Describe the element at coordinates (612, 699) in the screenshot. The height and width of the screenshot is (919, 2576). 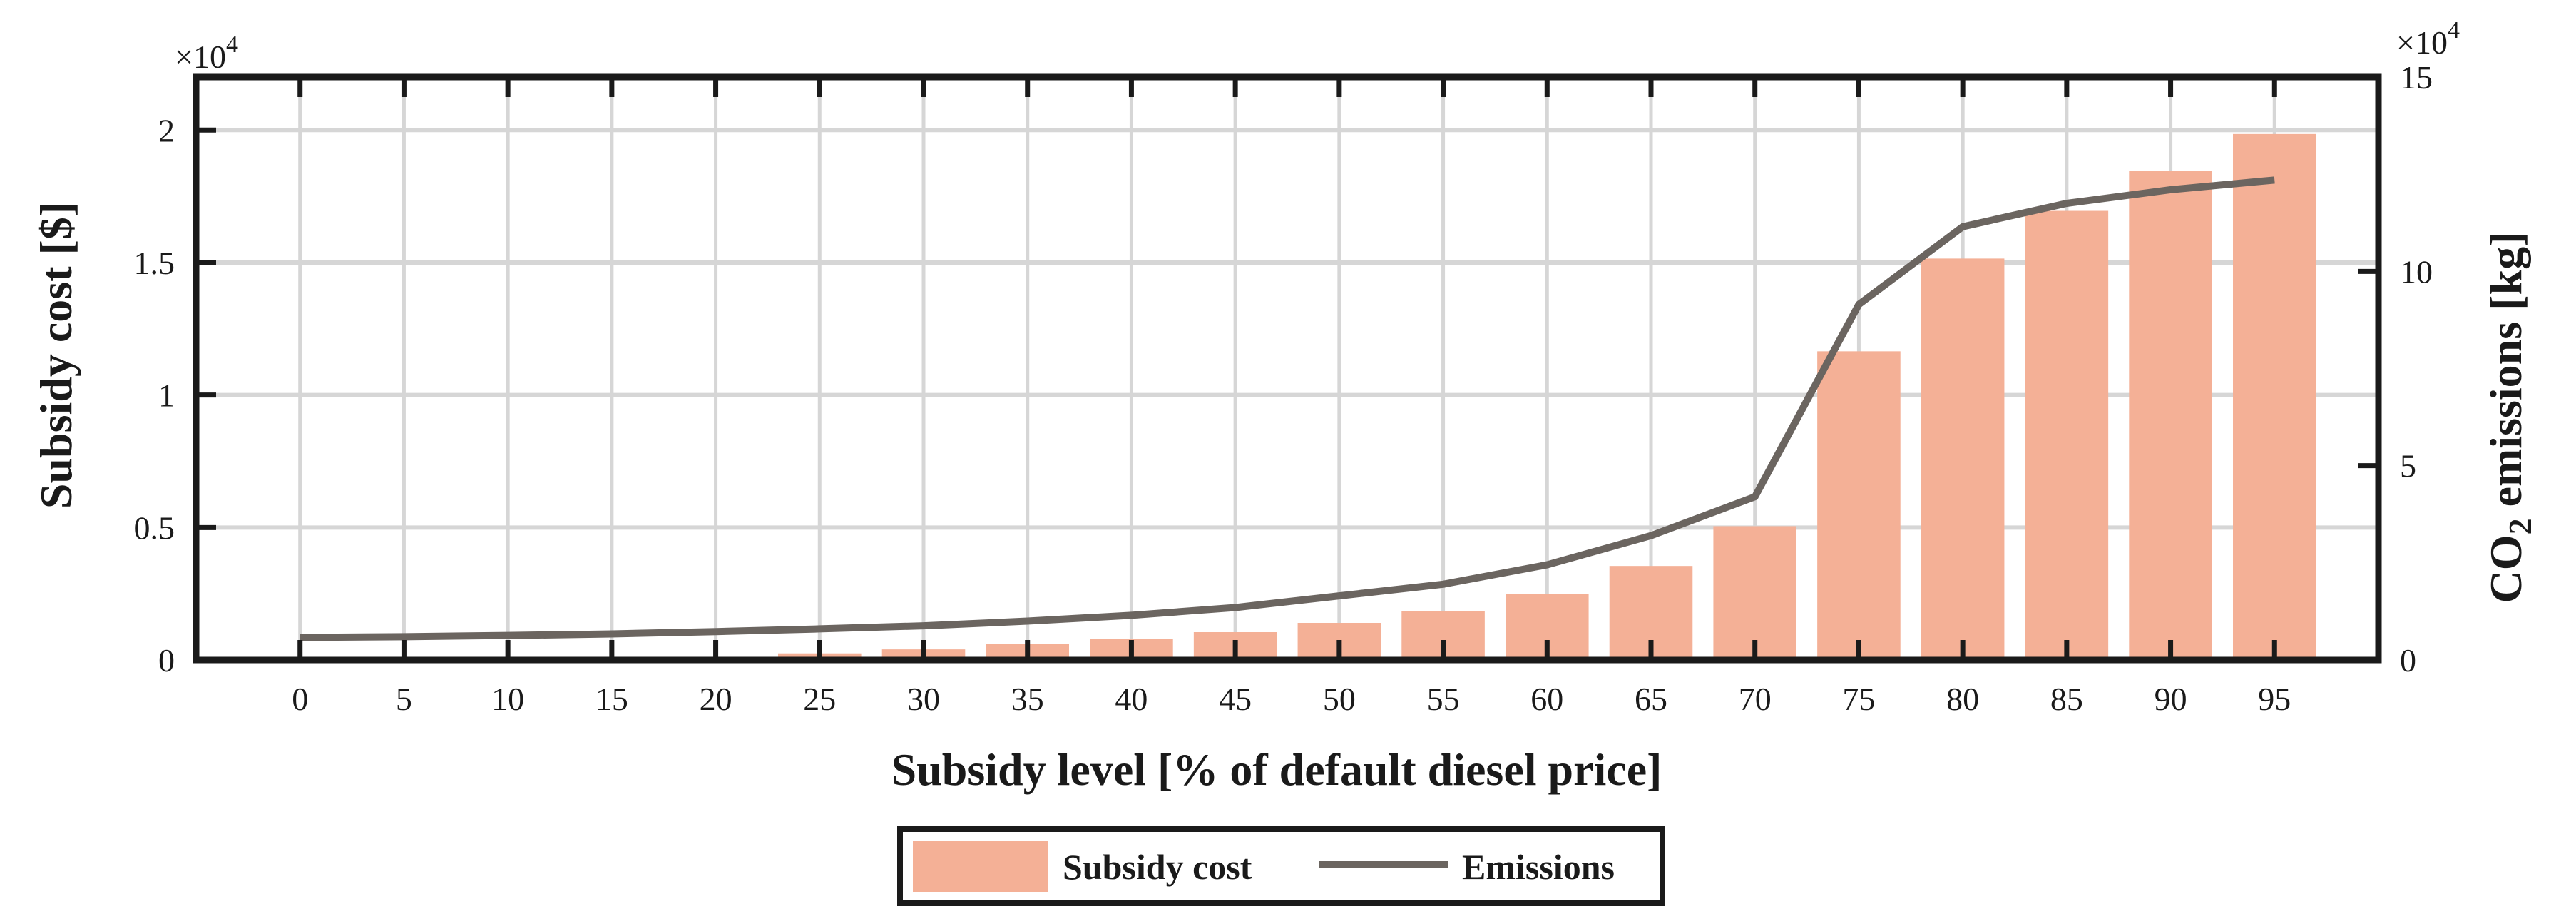
I see `x-tick-label-15: 15` at that location.